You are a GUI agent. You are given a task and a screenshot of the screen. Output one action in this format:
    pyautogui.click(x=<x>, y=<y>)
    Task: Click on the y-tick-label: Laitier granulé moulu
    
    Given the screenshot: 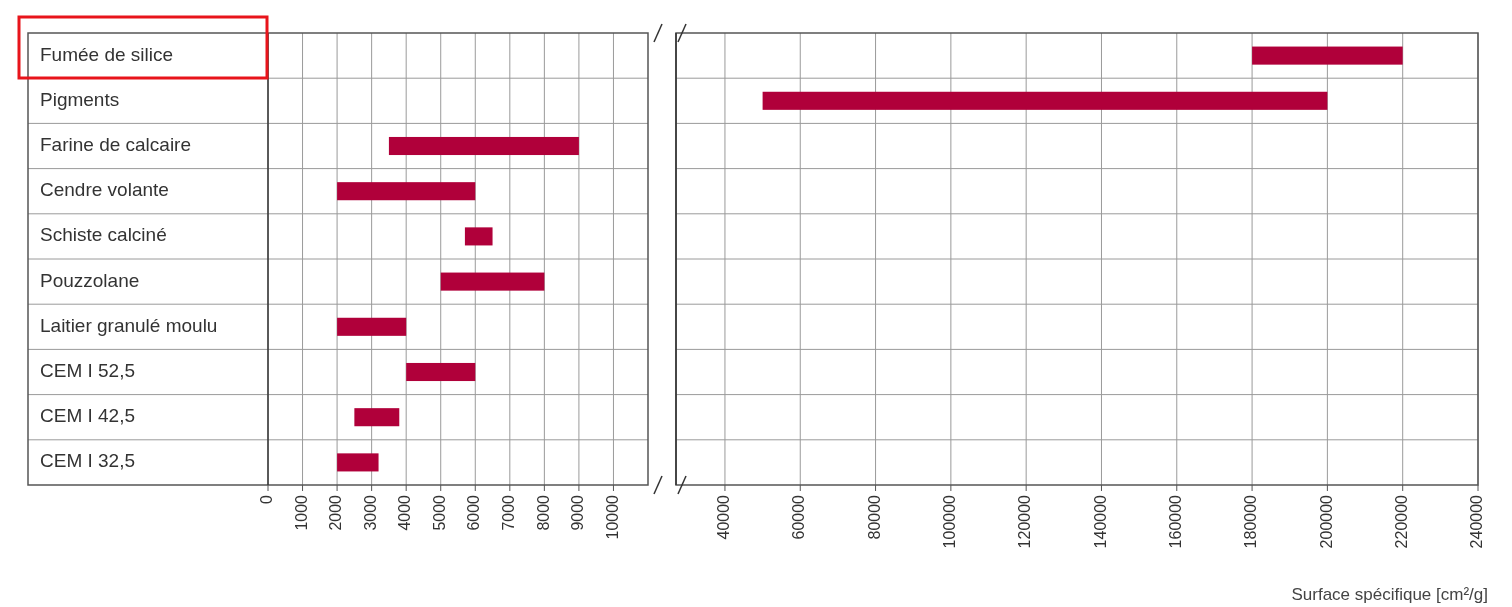 What is the action you would take?
    pyautogui.click(x=129, y=325)
    